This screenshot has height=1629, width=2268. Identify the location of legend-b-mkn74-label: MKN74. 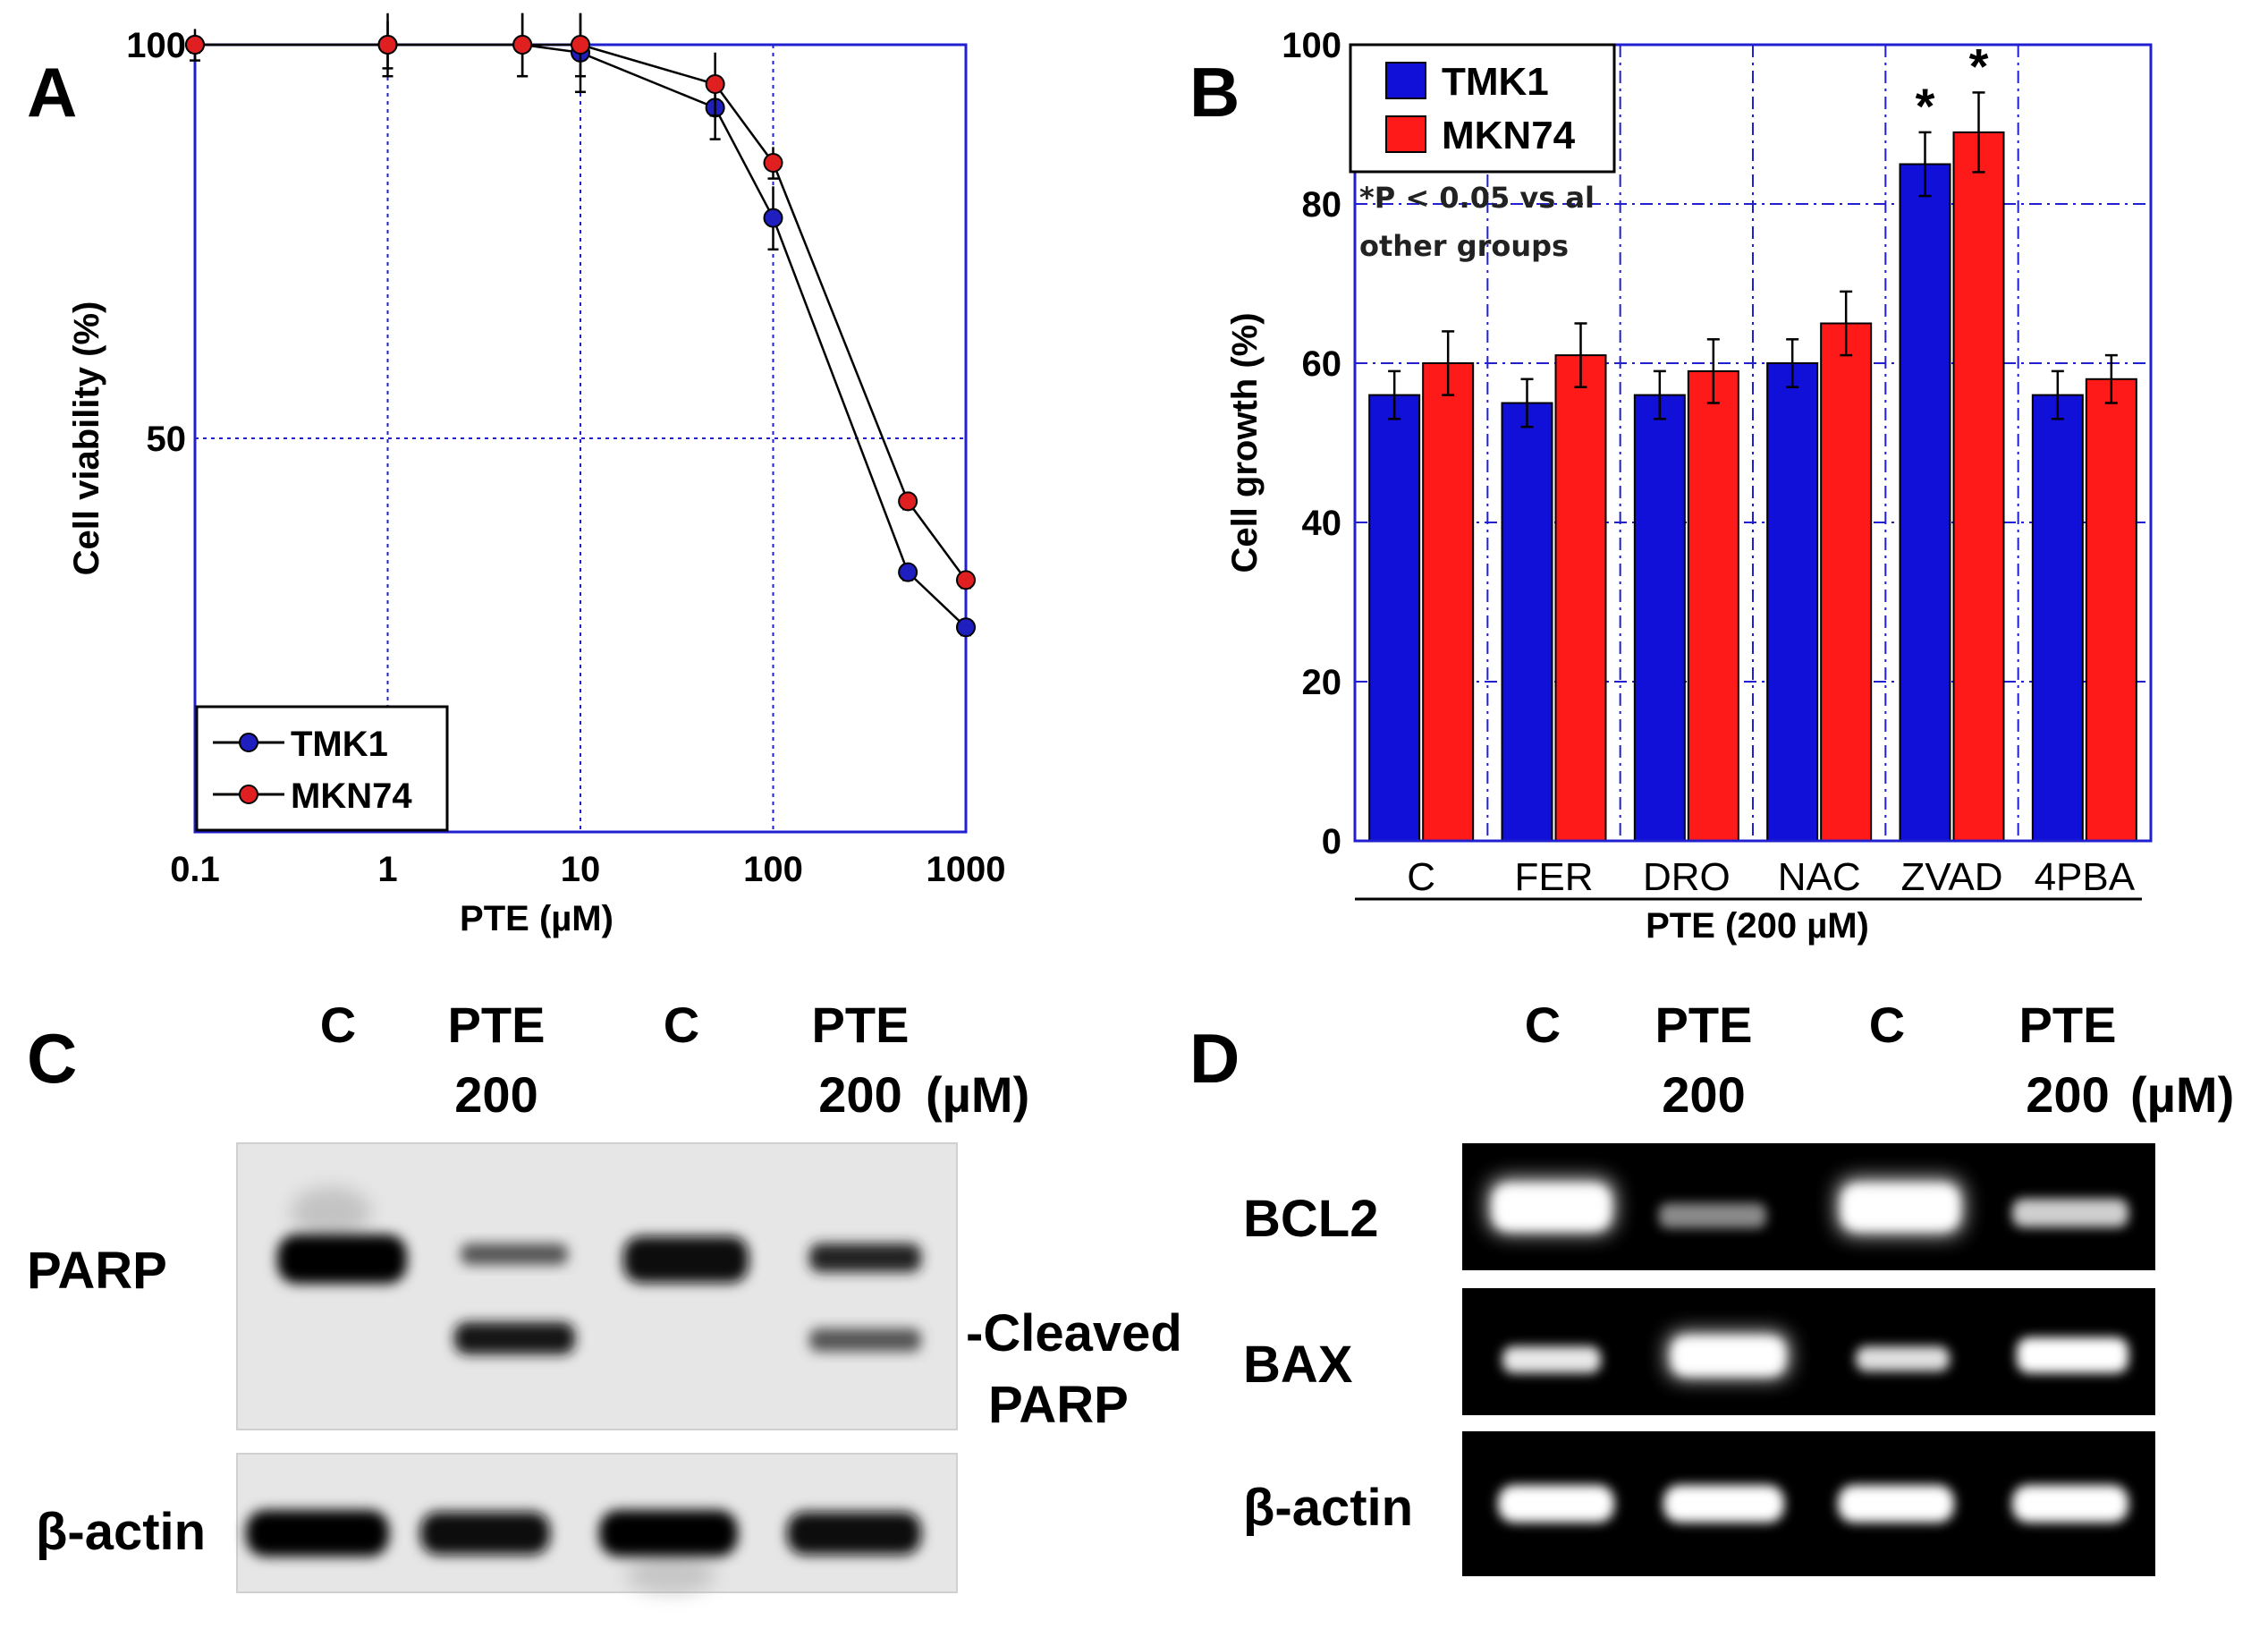
(1509, 135).